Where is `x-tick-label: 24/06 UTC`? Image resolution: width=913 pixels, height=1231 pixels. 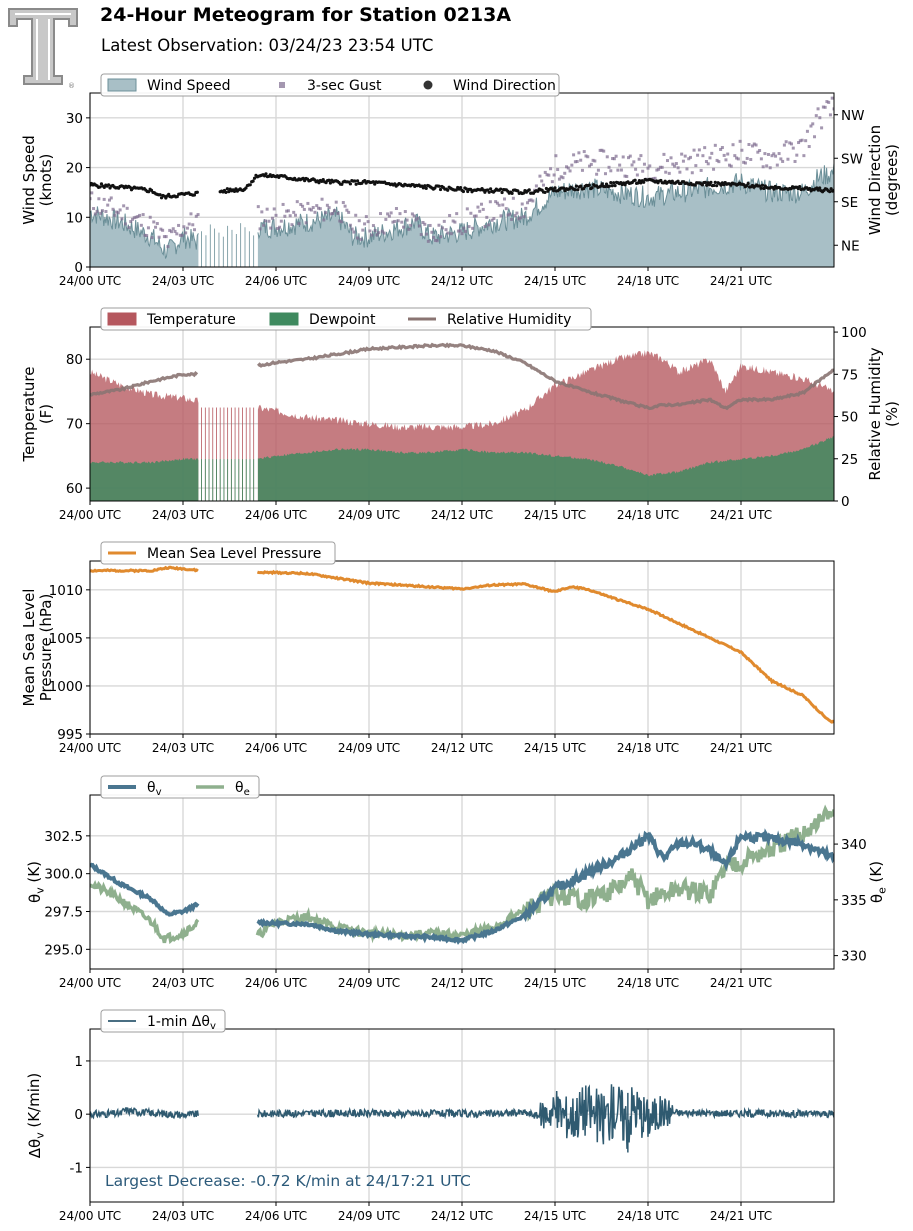 x-tick-label: 24/06 UTC is located at coordinates (276, 748).